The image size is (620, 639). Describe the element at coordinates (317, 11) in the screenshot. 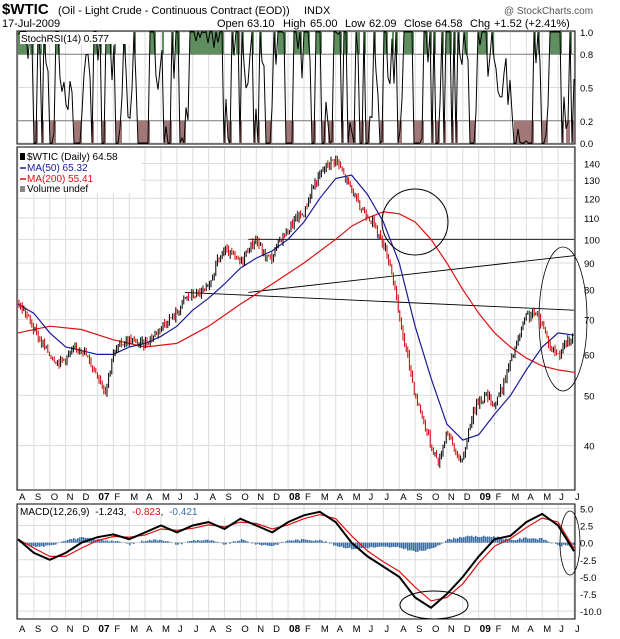

I see `exchange-label: INDX` at that location.